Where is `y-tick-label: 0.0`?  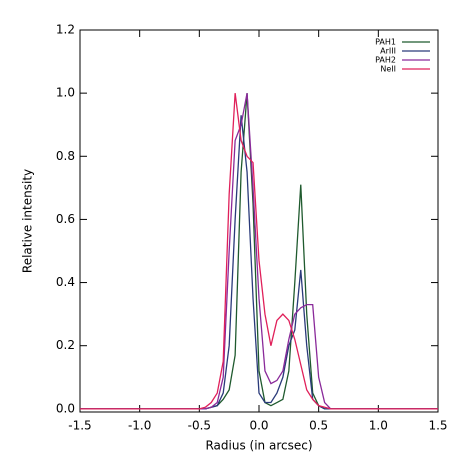 y-tick-label: 0.0 is located at coordinates (65, 408).